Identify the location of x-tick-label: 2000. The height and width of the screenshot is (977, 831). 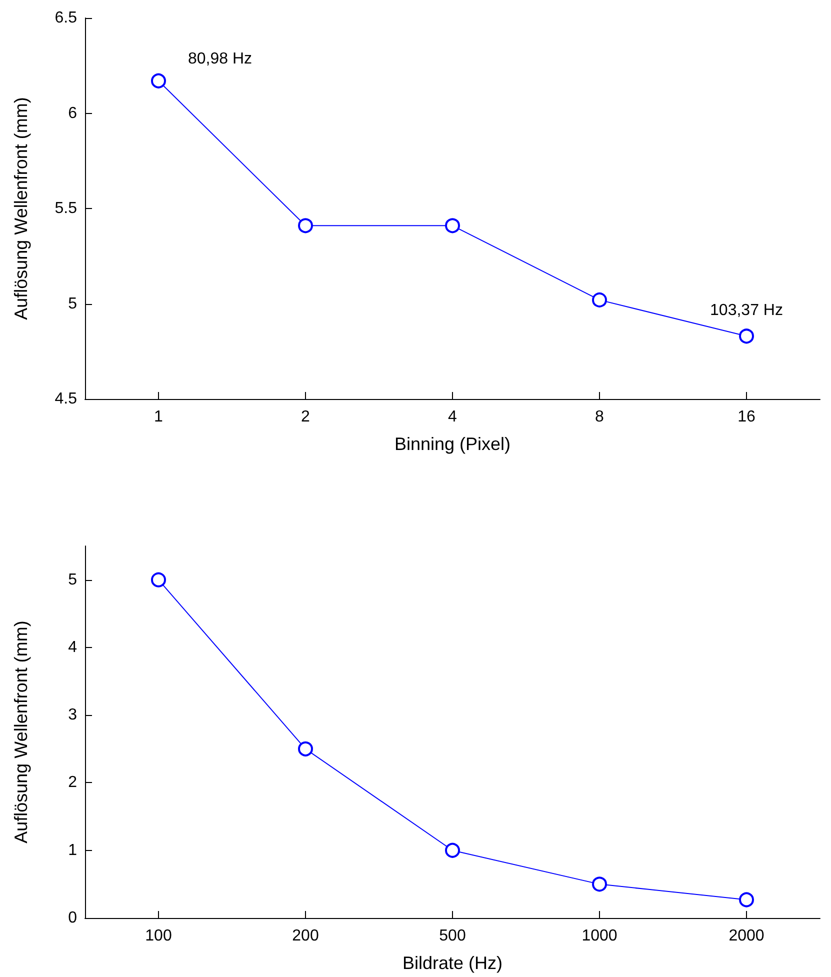
(746, 936).